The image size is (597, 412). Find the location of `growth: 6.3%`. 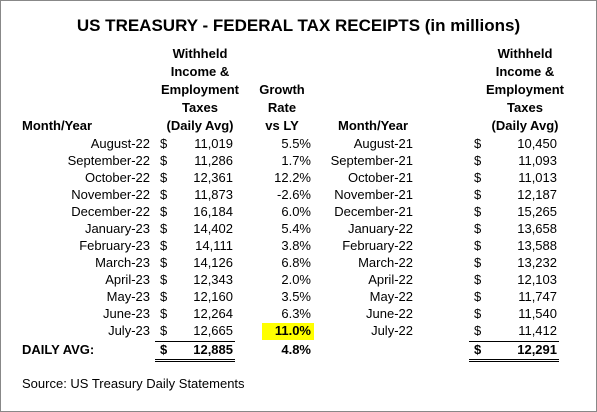

growth: 6.3% is located at coordinates (296, 313).